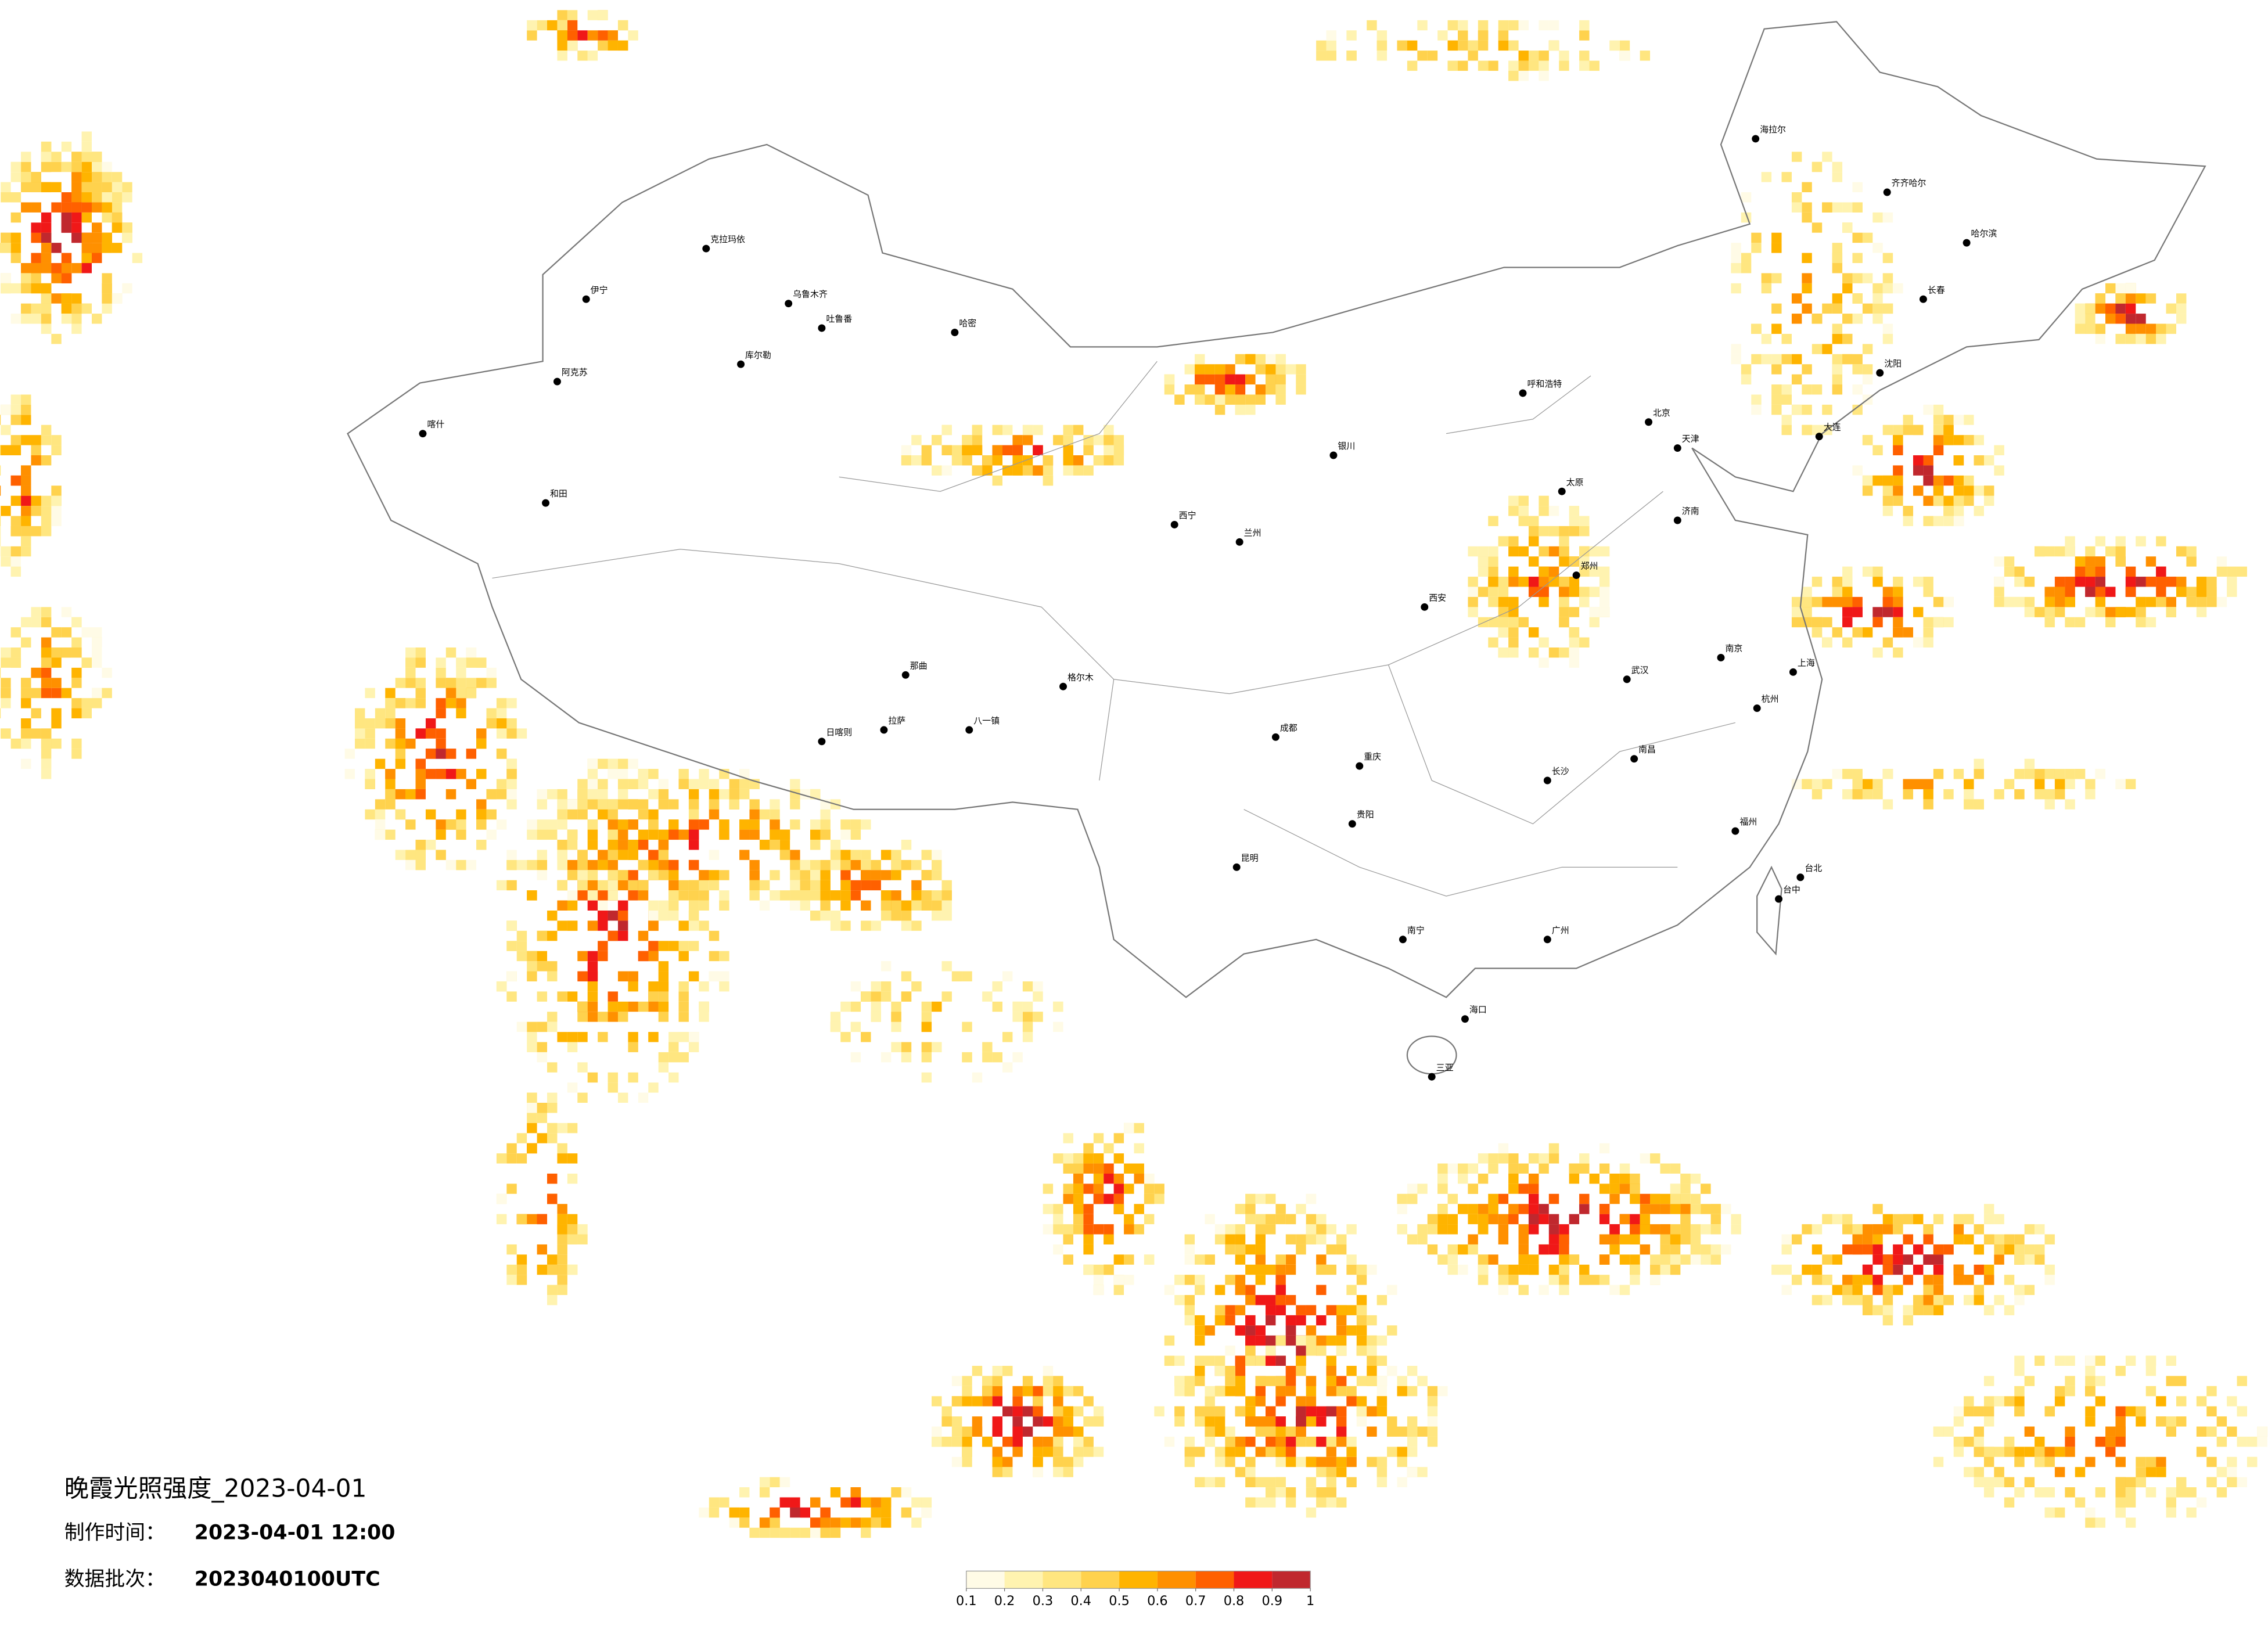  I want to click on city-label: 南京, so click(1733, 648).